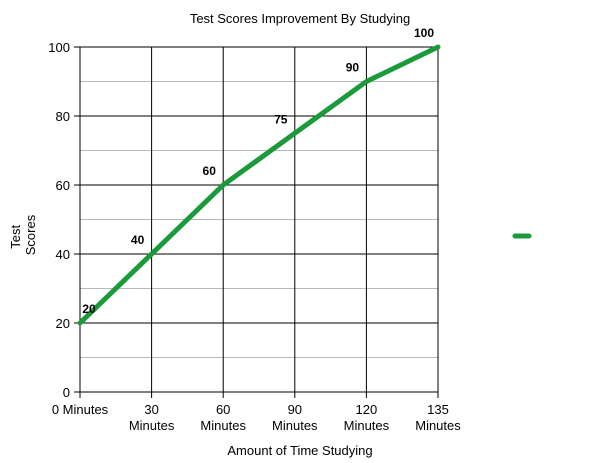 This screenshot has height=463, width=600. I want to click on x-tick-label: 60 Minutes, so click(223, 417).